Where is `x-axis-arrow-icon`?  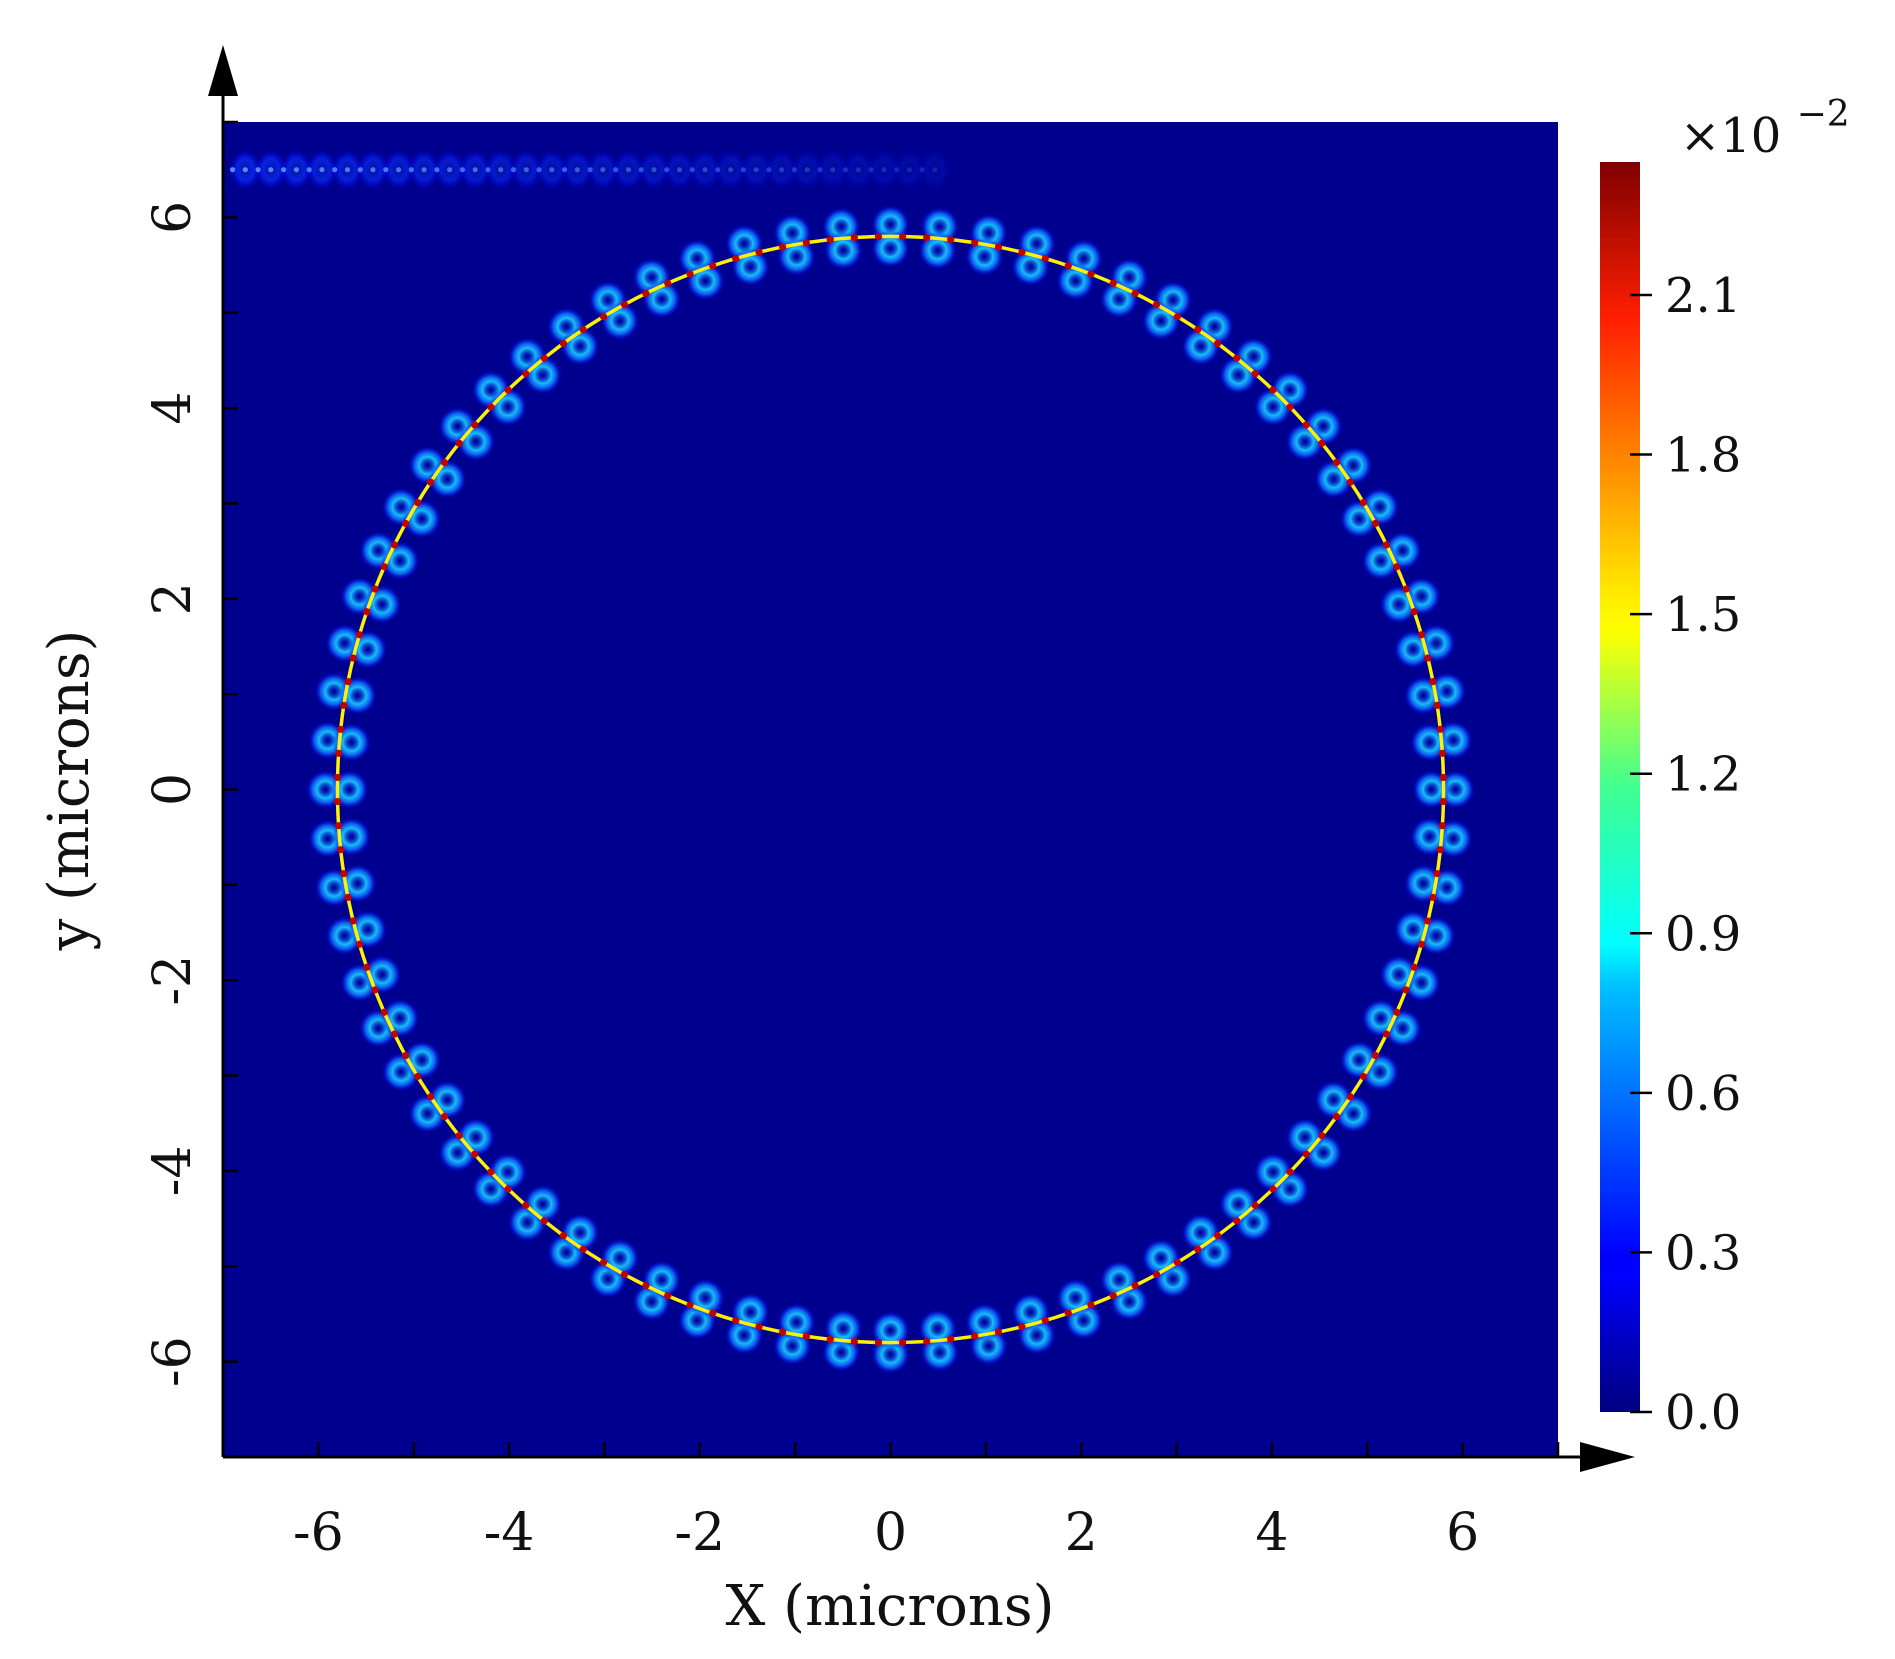 x-axis-arrow-icon is located at coordinates (1607, 1457).